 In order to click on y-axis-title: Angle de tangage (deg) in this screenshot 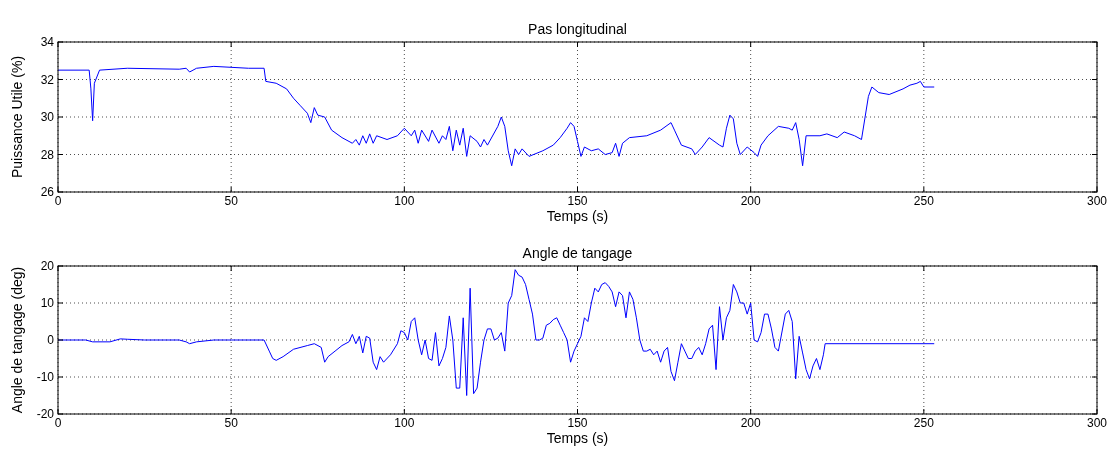, I will do `click(17, 340)`.